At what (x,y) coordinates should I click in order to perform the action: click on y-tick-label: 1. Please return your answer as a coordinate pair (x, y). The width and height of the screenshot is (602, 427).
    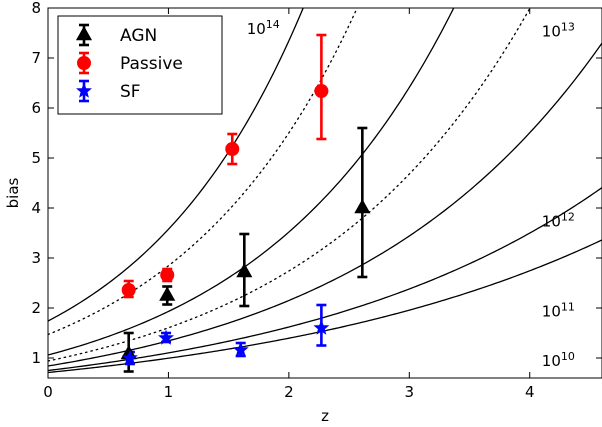
    Looking at the image, I should click on (36, 358).